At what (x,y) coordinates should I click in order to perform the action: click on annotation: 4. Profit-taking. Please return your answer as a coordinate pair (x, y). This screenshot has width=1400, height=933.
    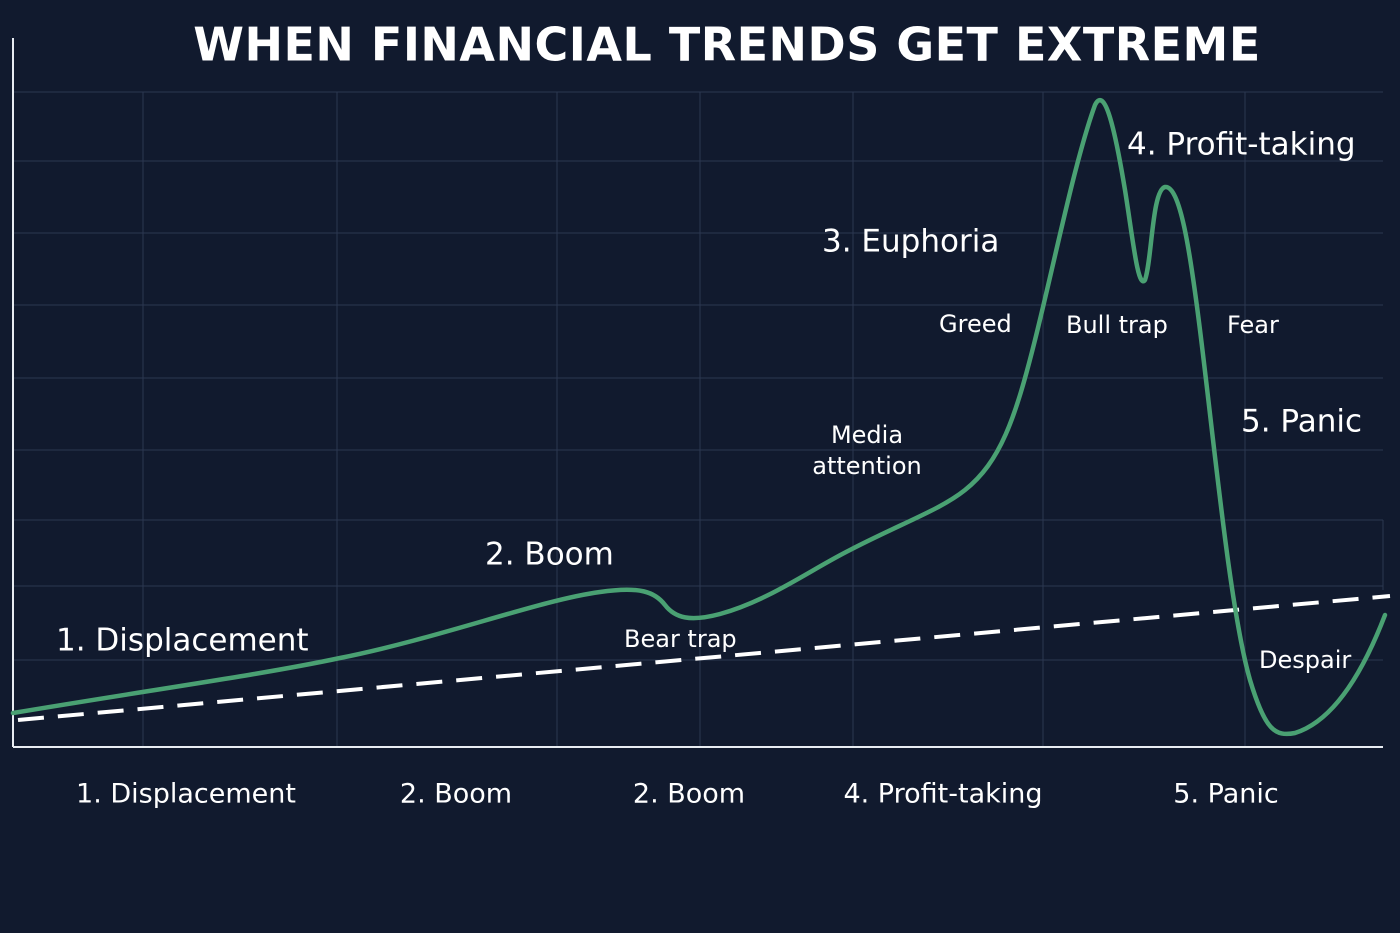
    Looking at the image, I should click on (1241, 145).